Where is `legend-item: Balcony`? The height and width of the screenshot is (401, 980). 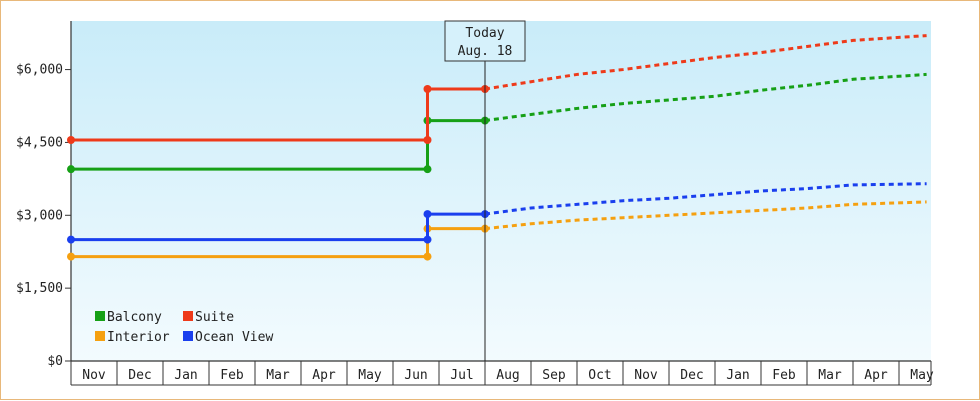
legend-item: Balcony is located at coordinates (128, 317).